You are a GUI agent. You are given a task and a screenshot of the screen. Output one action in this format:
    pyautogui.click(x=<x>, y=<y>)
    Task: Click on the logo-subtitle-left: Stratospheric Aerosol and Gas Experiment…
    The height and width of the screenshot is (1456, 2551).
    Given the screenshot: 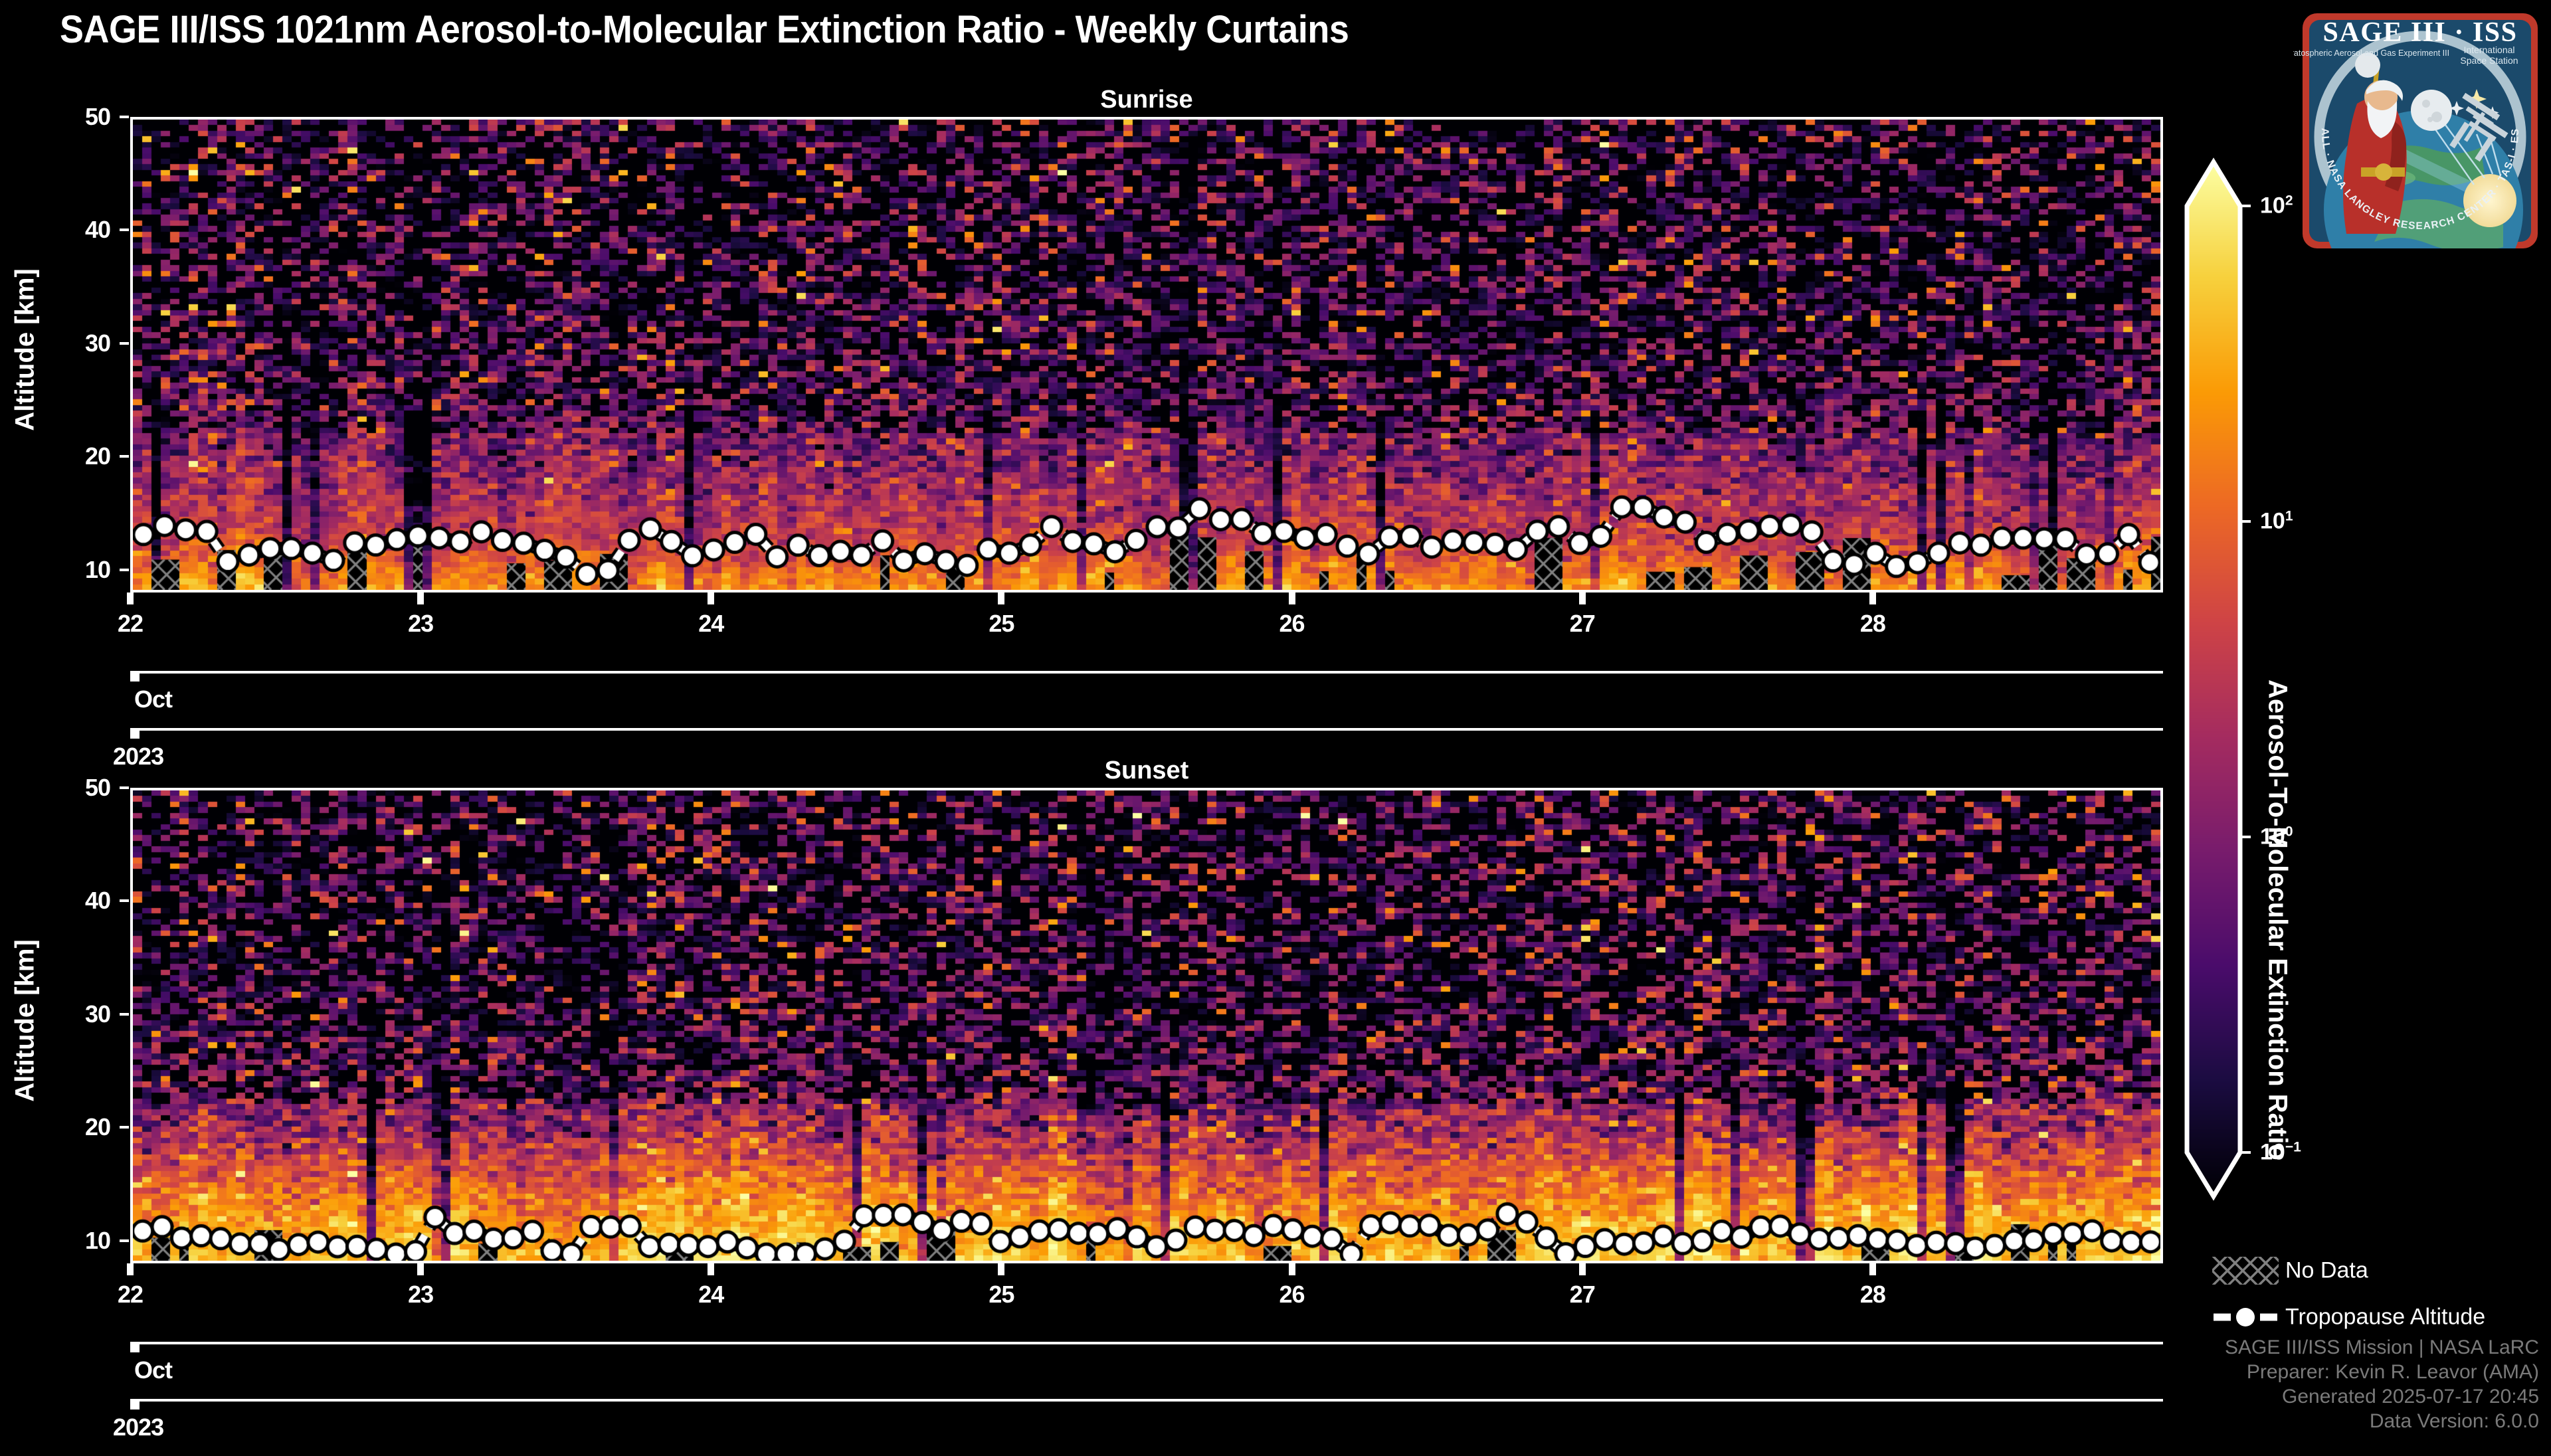 What is the action you would take?
    pyautogui.click(x=2371, y=53)
    